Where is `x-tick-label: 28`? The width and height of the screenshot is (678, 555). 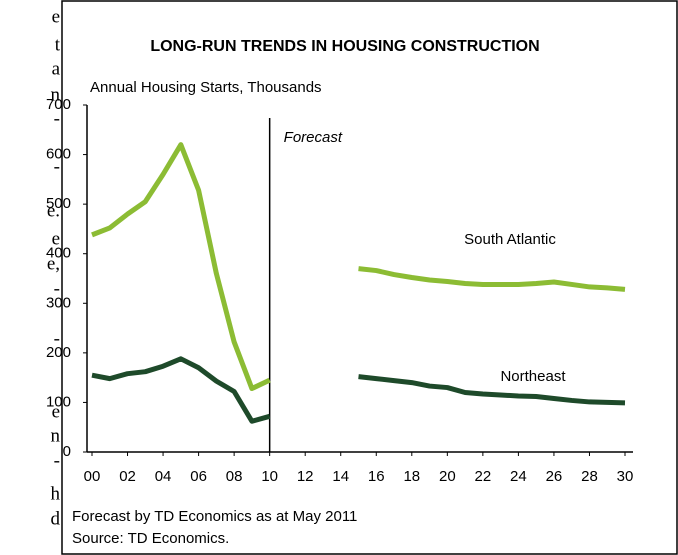
x-tick-label: 28 is located at coordinates (589, 476).